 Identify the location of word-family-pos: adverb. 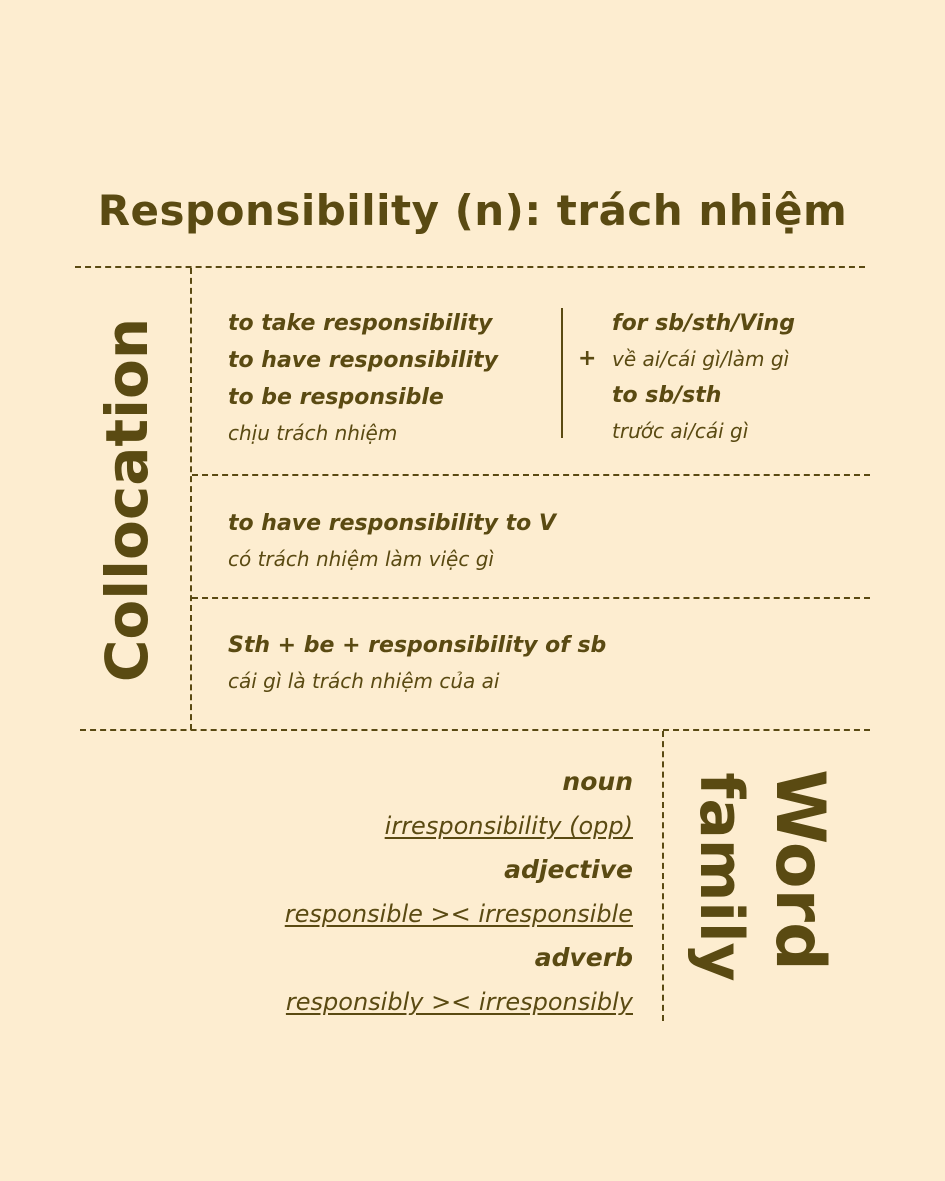
(583, 957).